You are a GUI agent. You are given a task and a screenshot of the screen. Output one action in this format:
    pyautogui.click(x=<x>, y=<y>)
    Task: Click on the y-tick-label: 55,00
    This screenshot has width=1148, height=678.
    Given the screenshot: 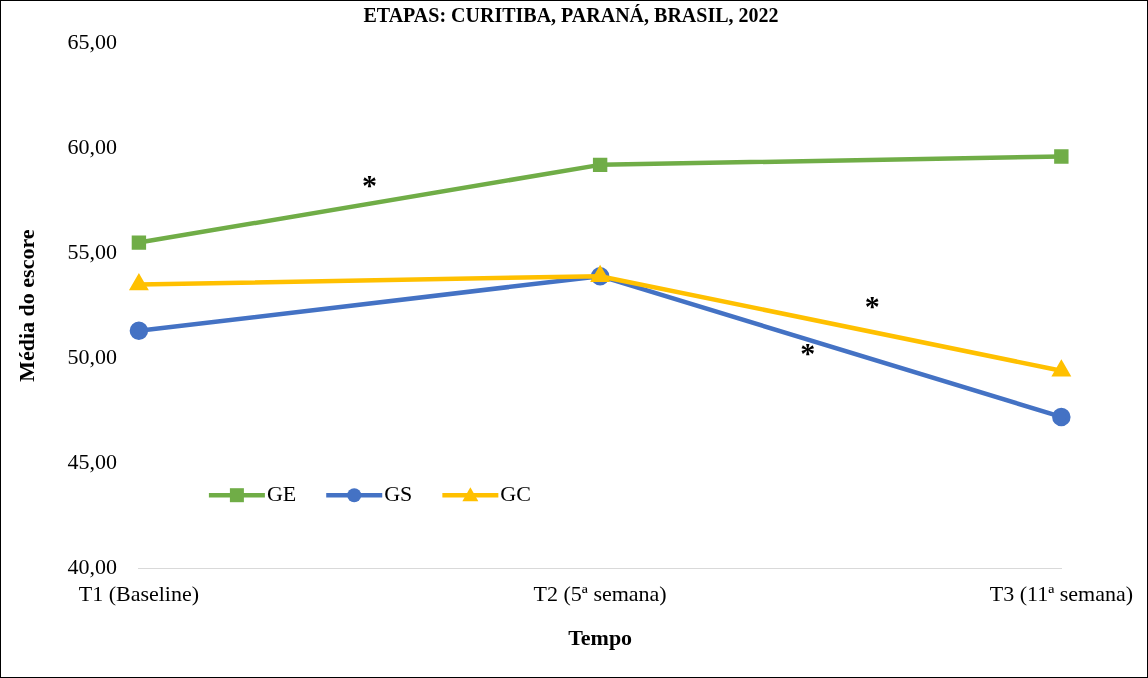 What is the action you would take?
    pyautogui.click(x=92, y=251)
    